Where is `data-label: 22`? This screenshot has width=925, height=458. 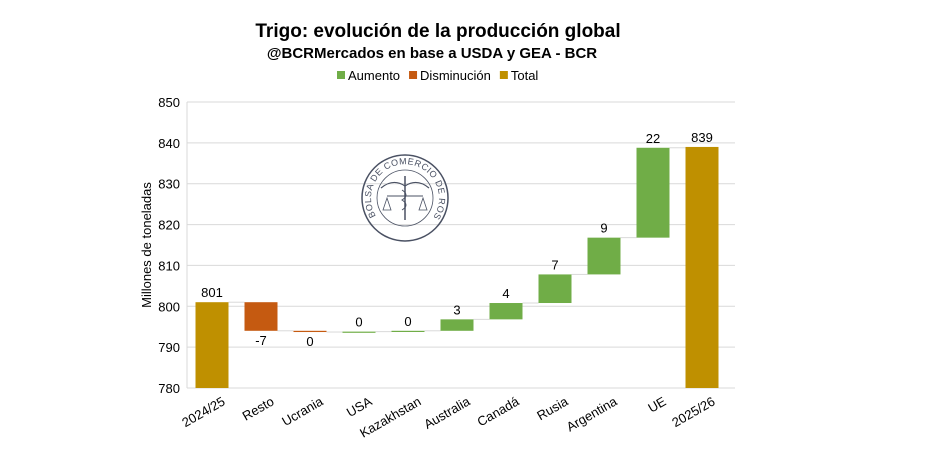
data-label: 22 is located at coordinates (653, 138).